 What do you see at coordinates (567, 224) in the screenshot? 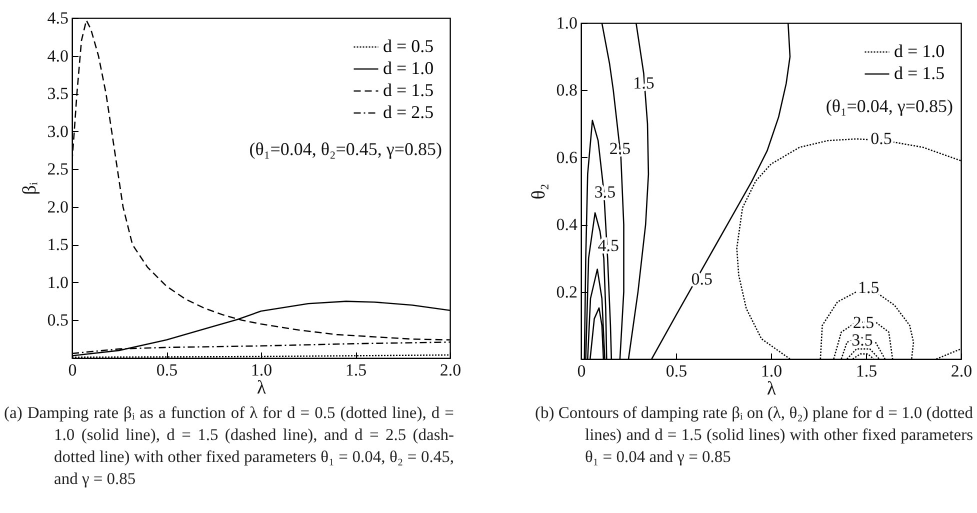
I see `y-tick-label: 0.4` at bounding box center [567, 224].